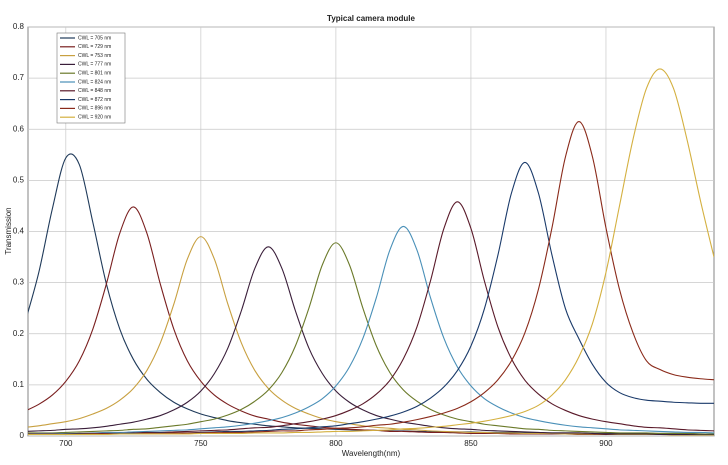 This screenshot has width=728, height=465. Describe the element at coordinates (19, 231) in the screenshot. I see `y-tick-label: 0.4` at that location.